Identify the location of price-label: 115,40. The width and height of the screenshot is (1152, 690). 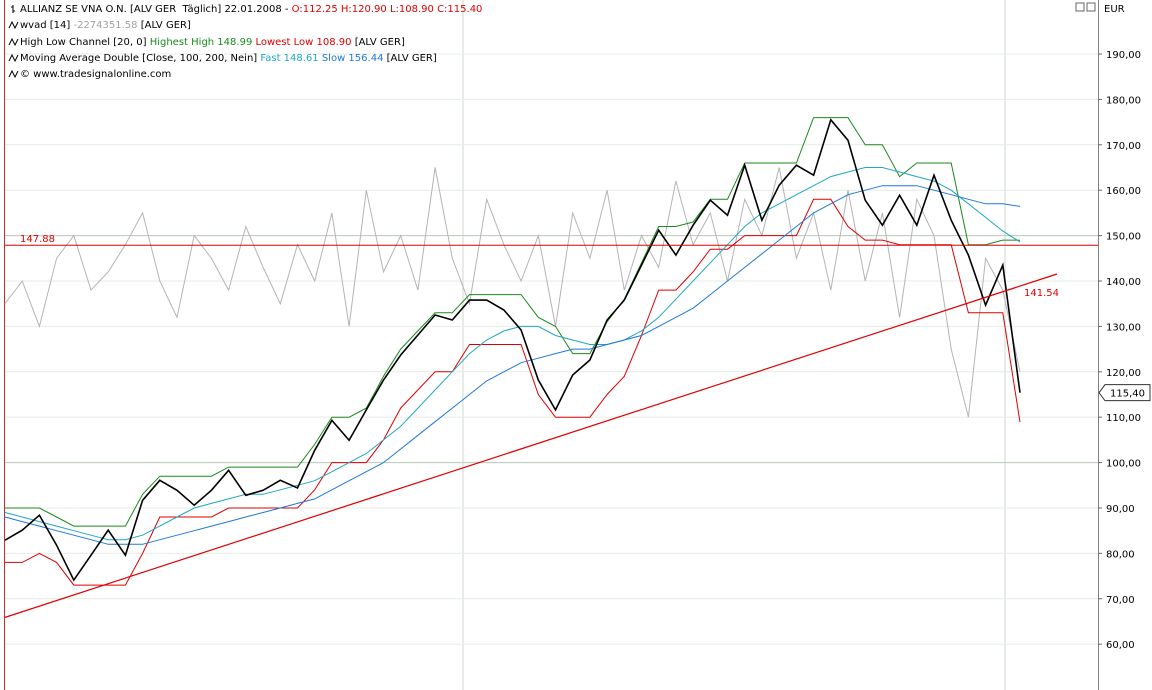
(1127, 394).